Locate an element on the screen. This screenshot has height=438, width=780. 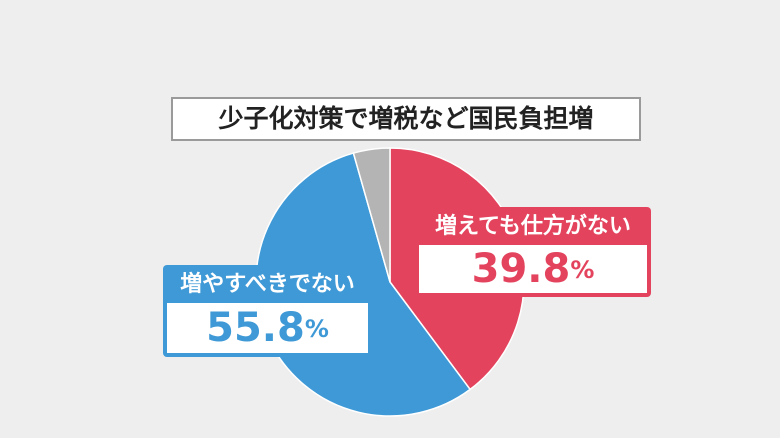
category-label: 増やすべきでない is located at coordinates (267, 284).